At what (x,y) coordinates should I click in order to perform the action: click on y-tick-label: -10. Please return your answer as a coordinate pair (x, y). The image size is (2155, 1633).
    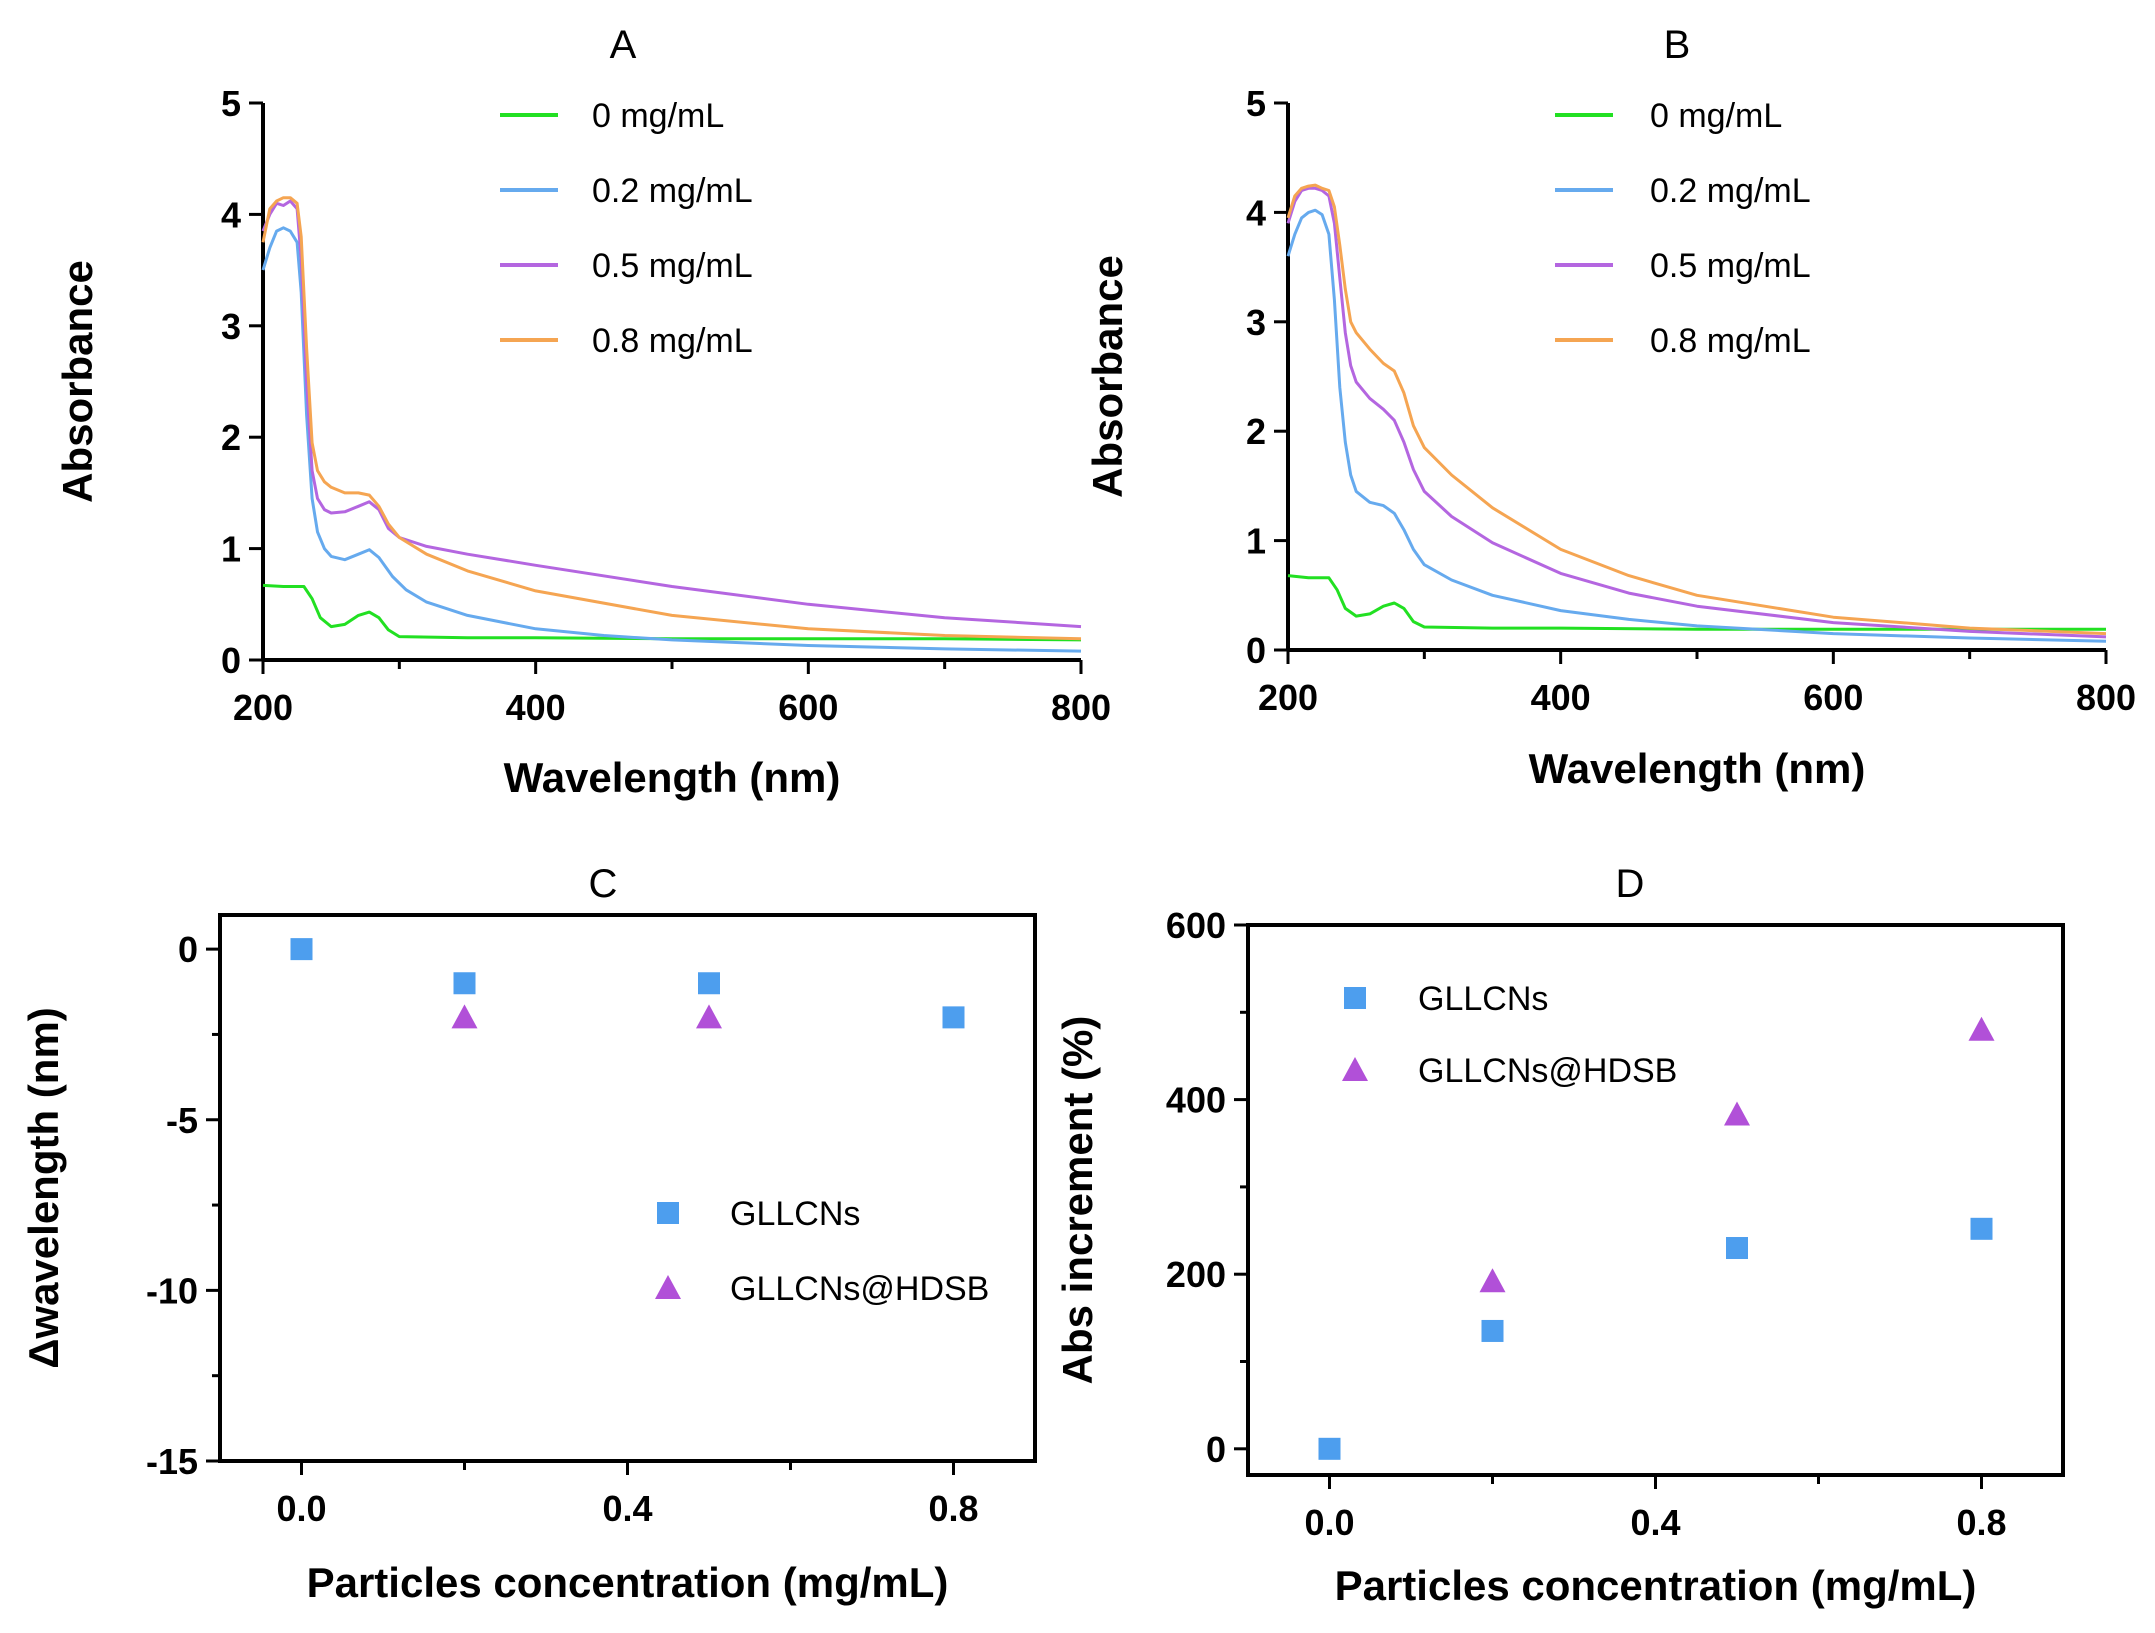
    Looking at the image, I should click on (172, 1290).